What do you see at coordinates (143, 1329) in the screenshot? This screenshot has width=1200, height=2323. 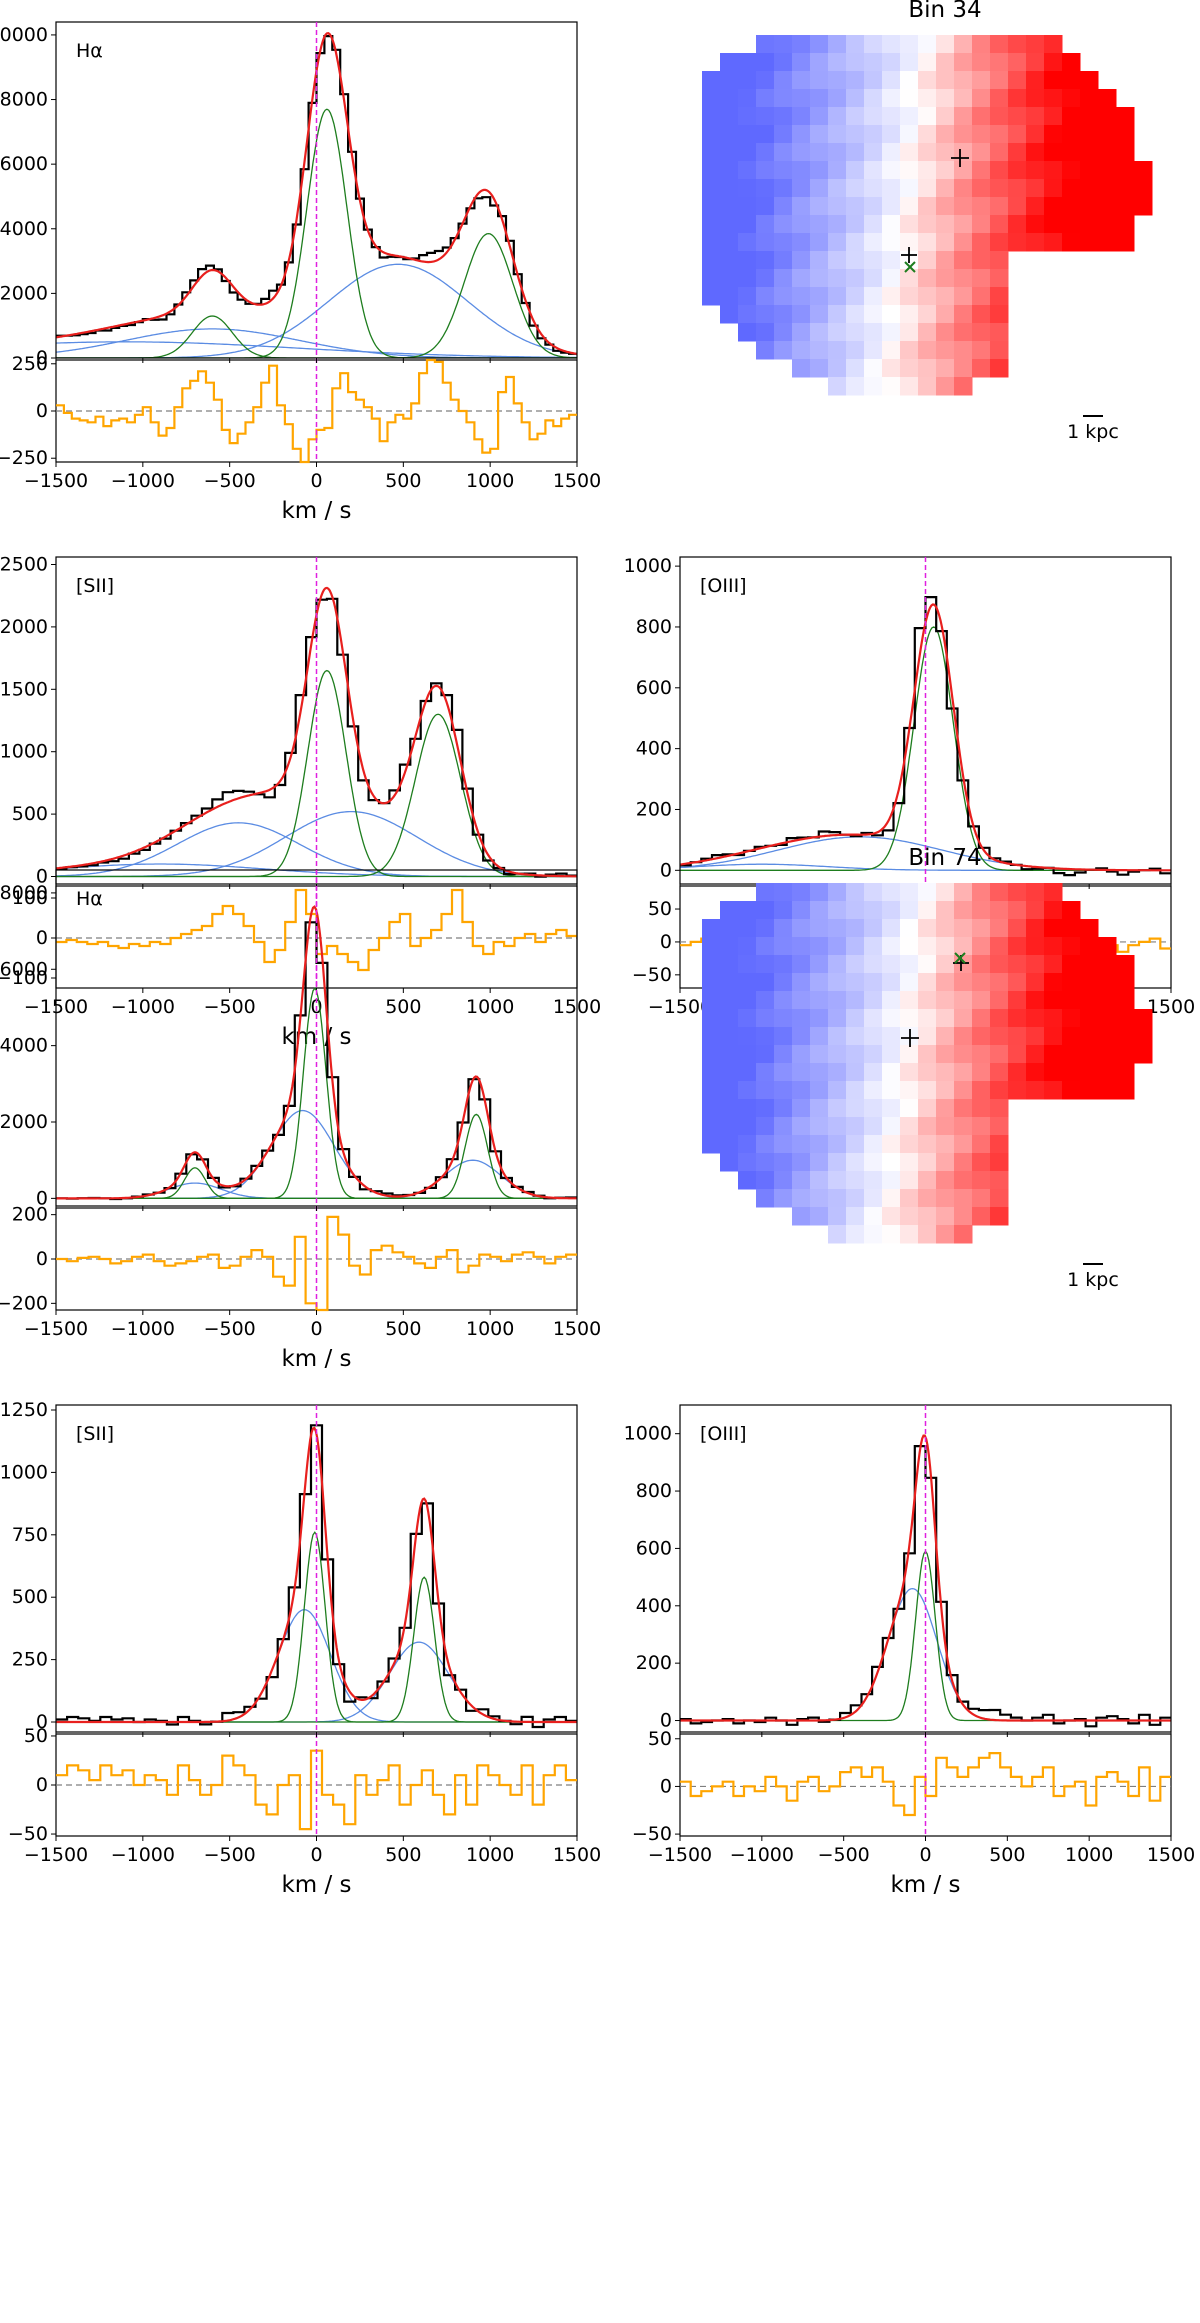 I see `x-tick-label: −1000` at bounding box center [143, 1329].